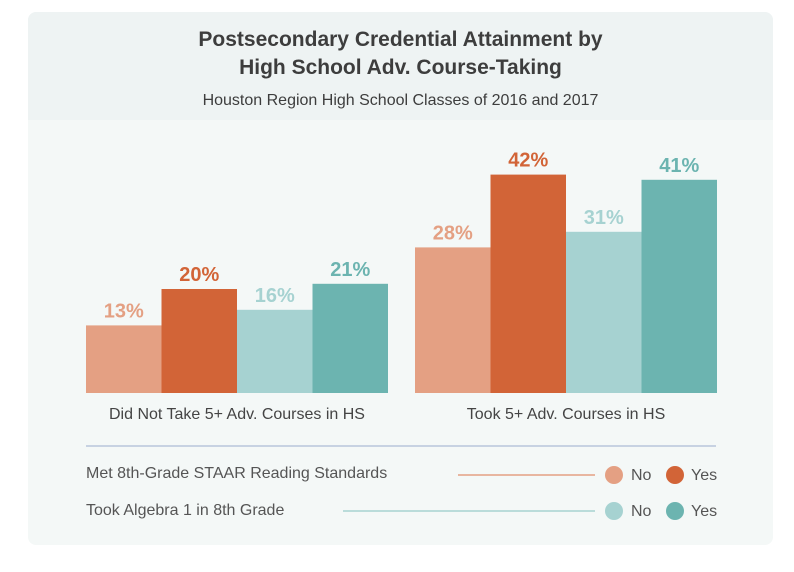  Describe the element at coordinates (400, 39) in the screenshot. I see `title-line-1: Postsecondary Credential Attainment by` at that location.